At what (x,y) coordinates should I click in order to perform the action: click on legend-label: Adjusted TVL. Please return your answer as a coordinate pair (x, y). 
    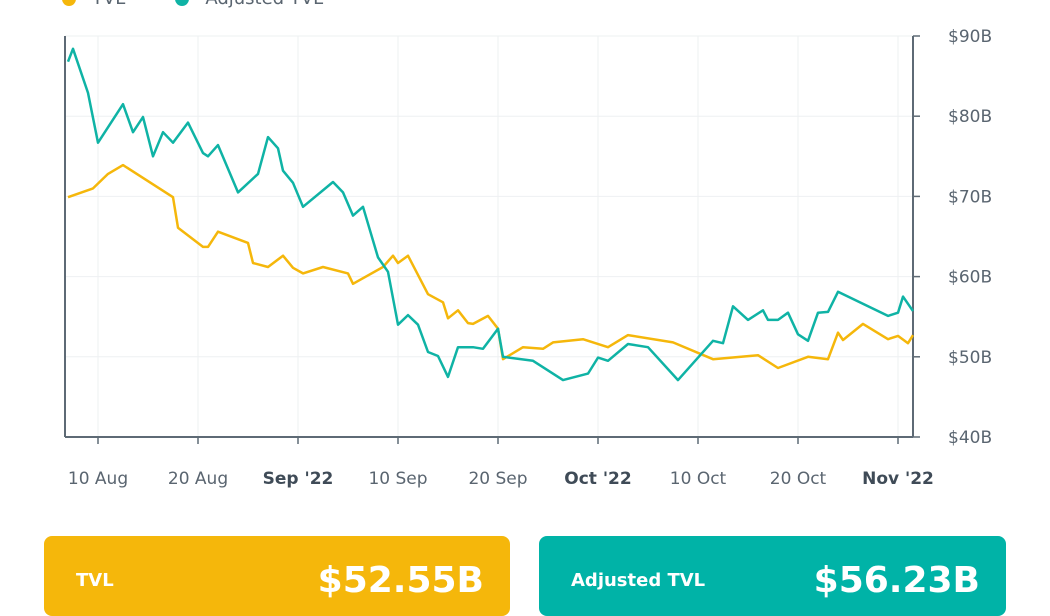
    Looking at the image, I should click on (264, 4).